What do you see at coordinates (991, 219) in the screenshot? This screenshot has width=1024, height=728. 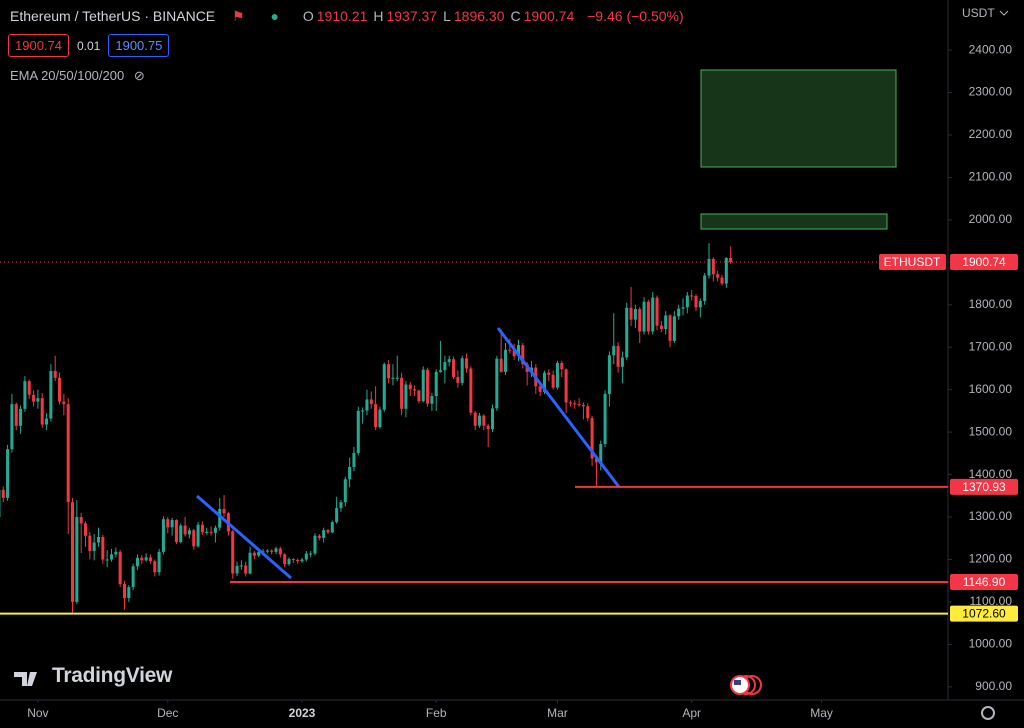 I see `y-tick-label: 2000.00` at bounding box center [991, 219].